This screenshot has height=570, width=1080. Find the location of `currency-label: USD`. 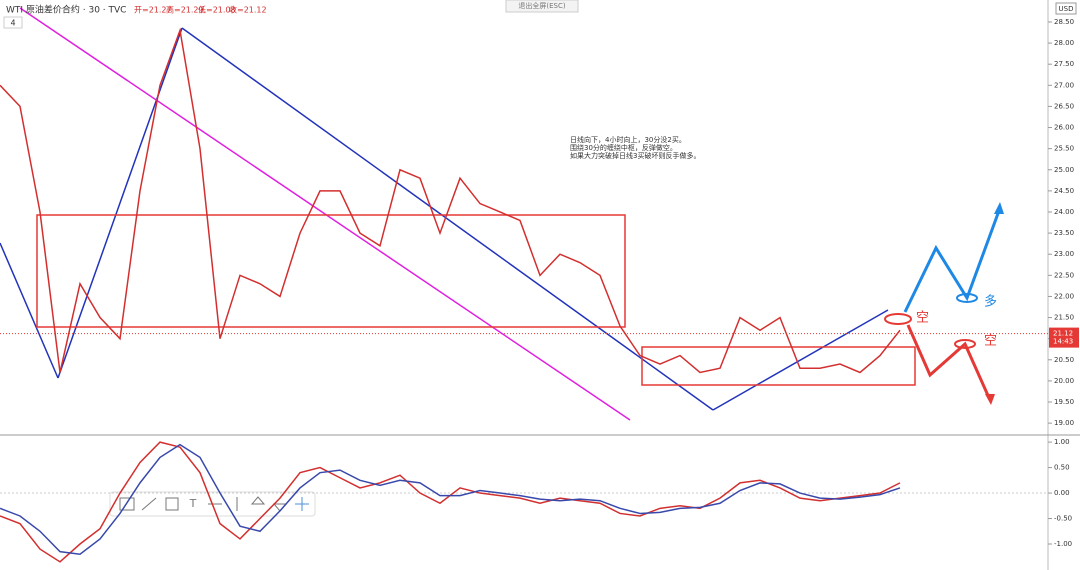

currency-label: USD is located at coordinates (1066, 9).